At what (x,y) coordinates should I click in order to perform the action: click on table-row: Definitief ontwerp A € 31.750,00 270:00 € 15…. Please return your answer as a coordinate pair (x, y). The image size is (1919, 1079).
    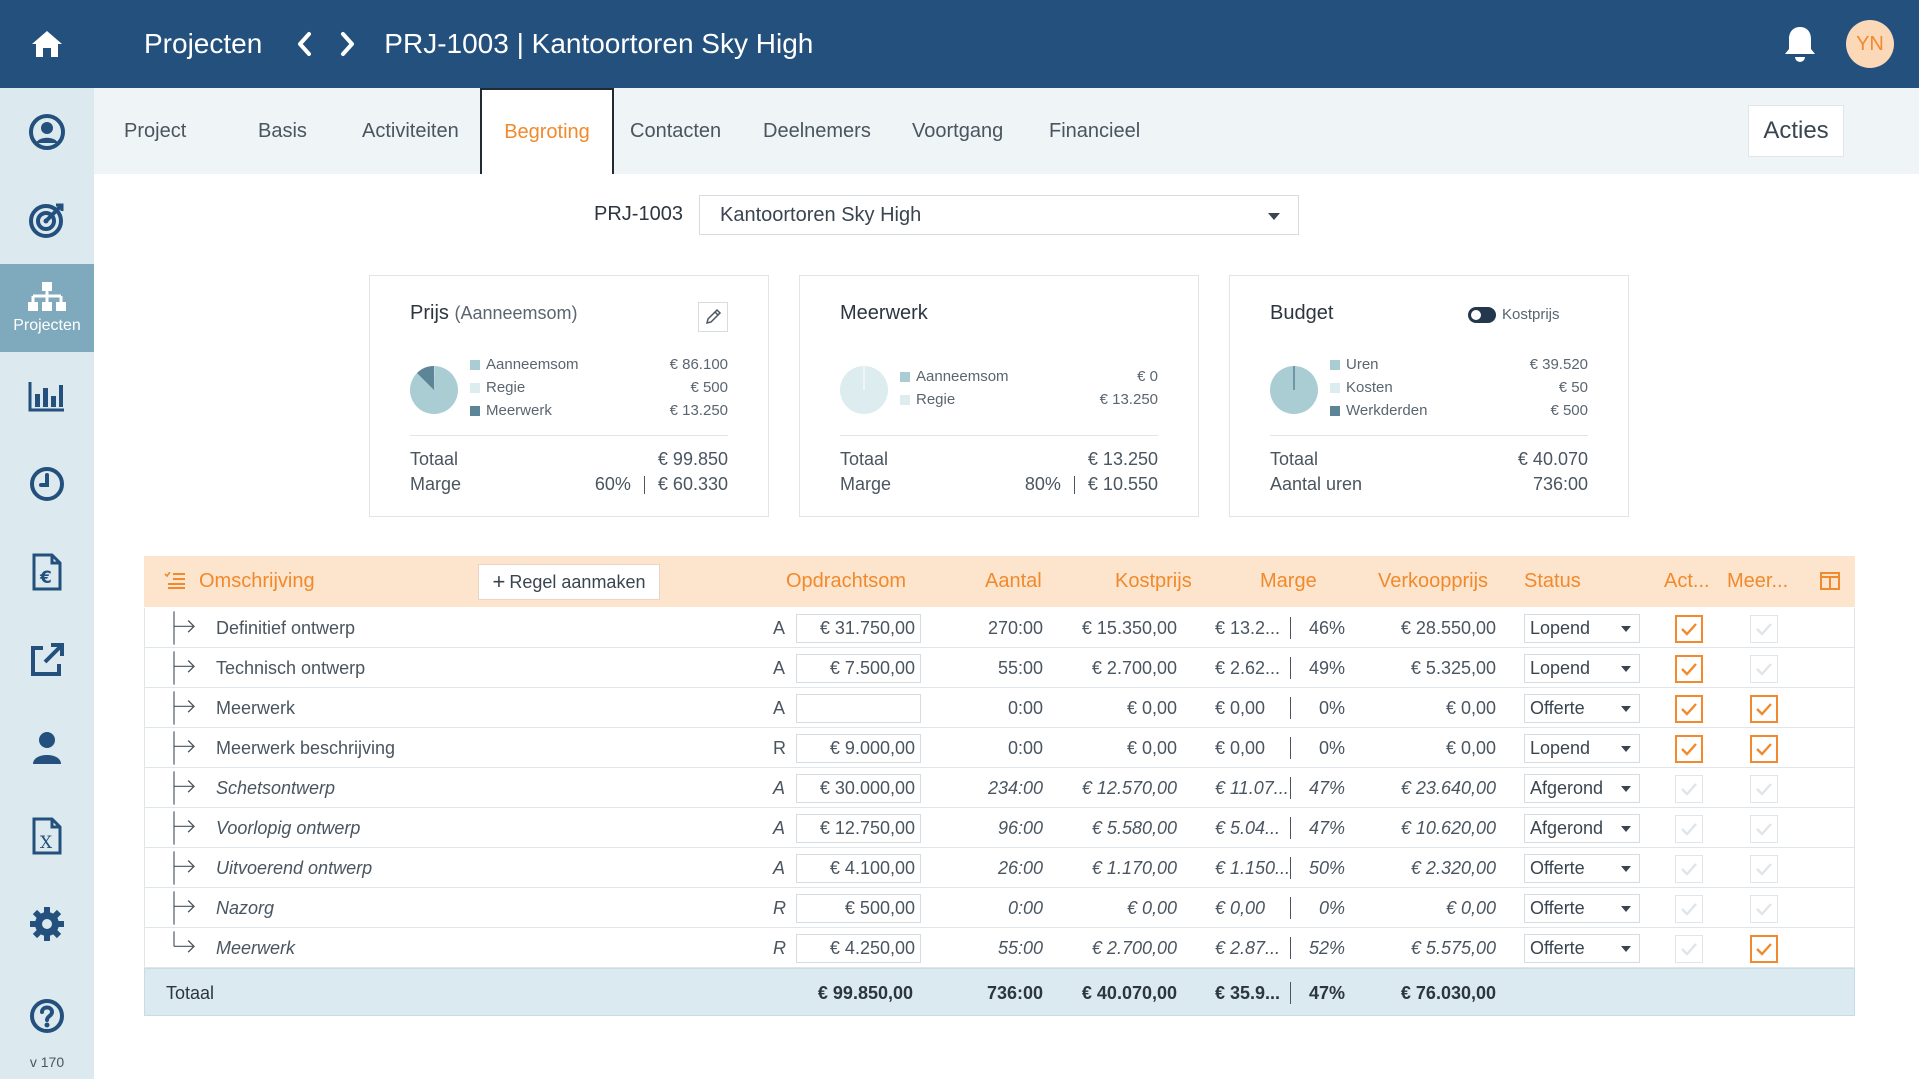
    Looking at the image, I should click on (999, 628).